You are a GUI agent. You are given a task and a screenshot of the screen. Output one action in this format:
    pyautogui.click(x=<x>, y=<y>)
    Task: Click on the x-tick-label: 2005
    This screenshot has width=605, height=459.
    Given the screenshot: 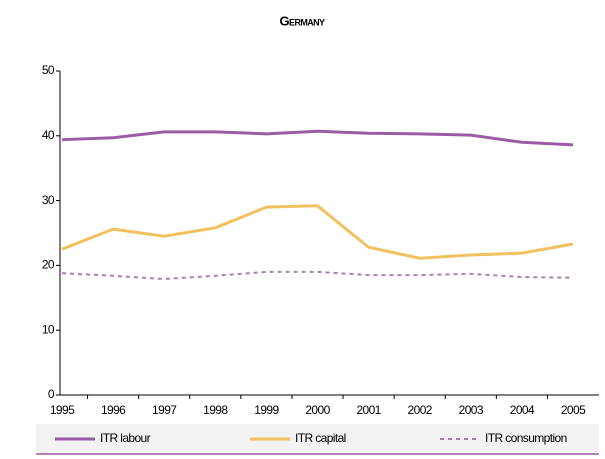 What is the action you would take?
    pyautogui.click(x=573, y=410)
    